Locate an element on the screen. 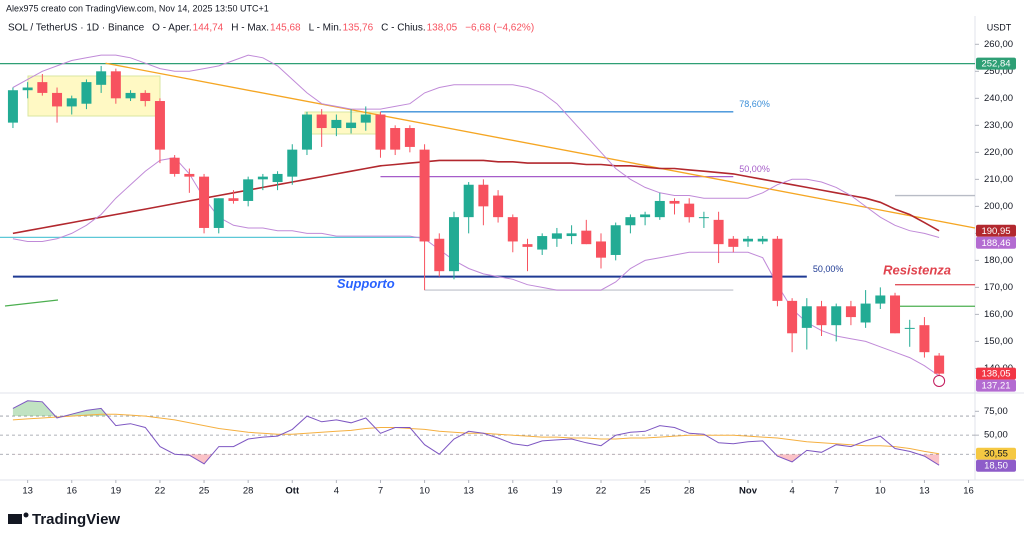 This screenshot has height=539, width=1024. price-label: 18,50 is located at coordinates (996, 466).